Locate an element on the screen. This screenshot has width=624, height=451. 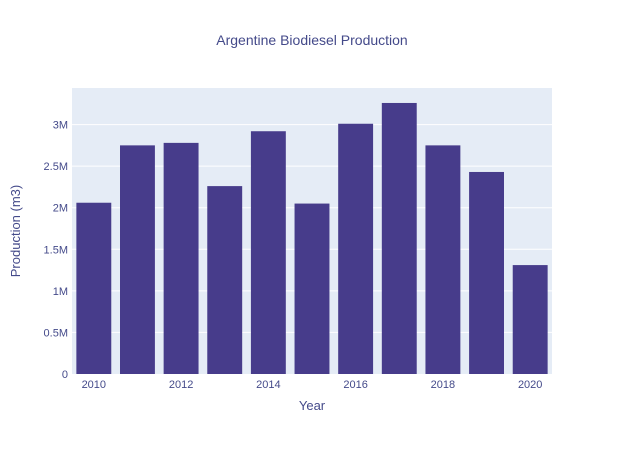
chart-title: Argentine Biodiesel Production is located at coordinates (311, 40).